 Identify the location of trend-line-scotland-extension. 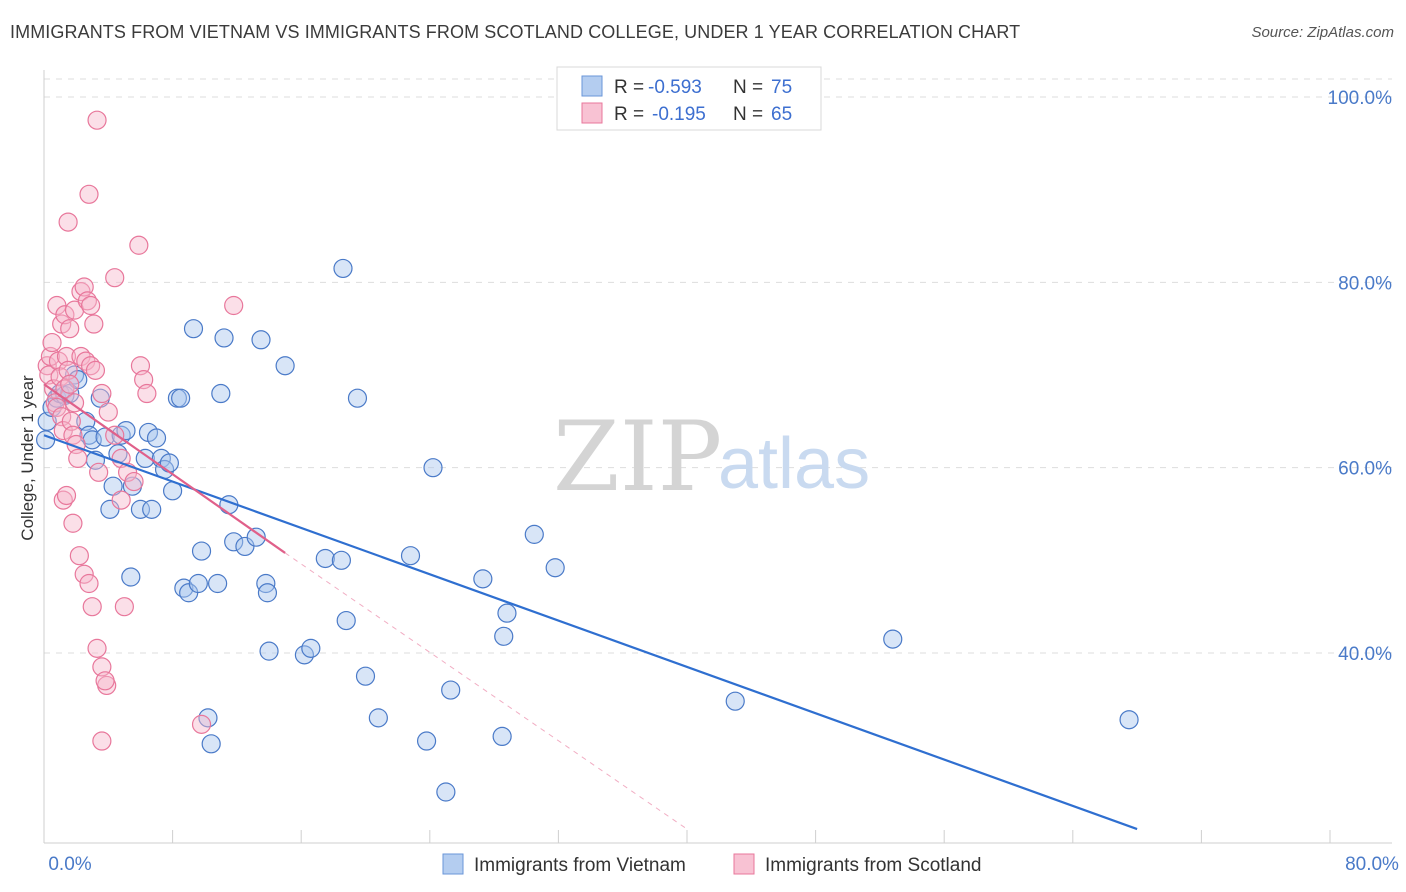
(486, 691).